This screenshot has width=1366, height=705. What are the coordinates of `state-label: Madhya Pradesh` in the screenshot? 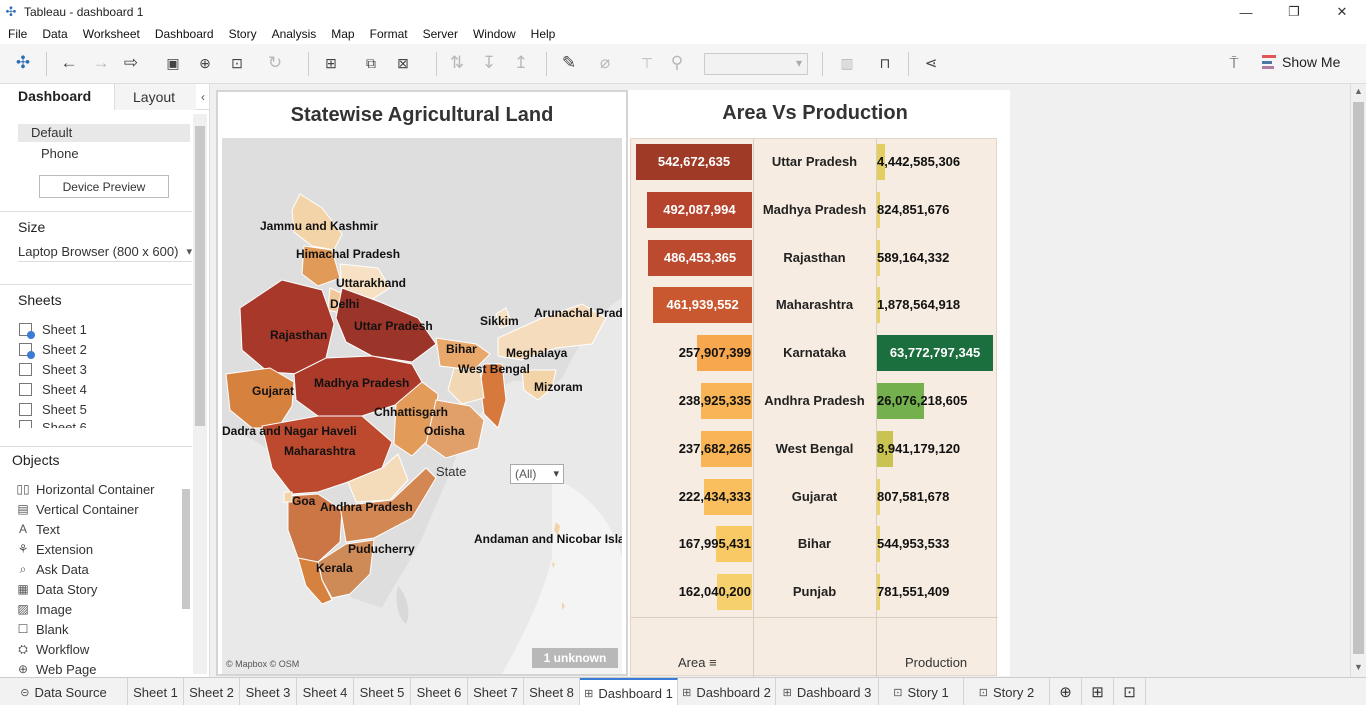 It's located at (814, 209).